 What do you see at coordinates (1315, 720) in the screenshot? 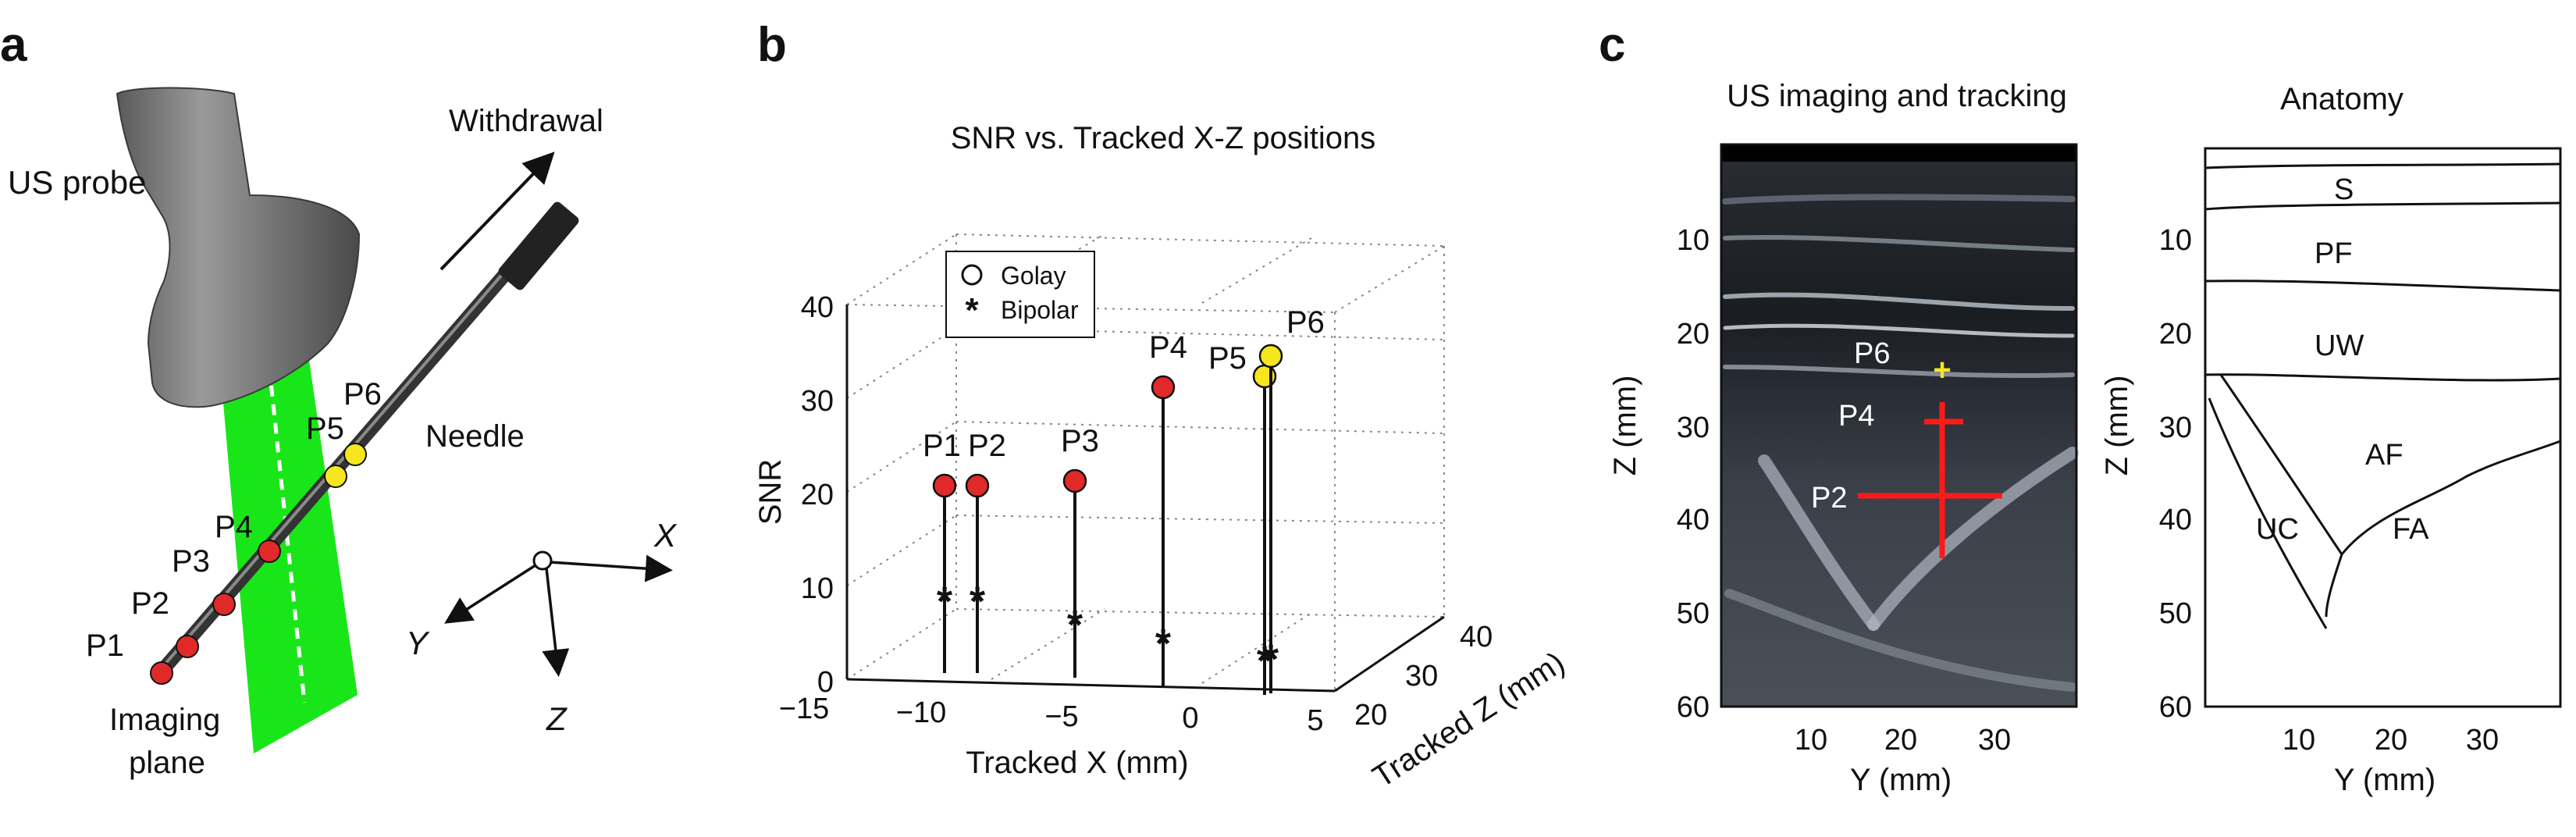
I see `x-tick: 5` at bounding box center [1315, 720].